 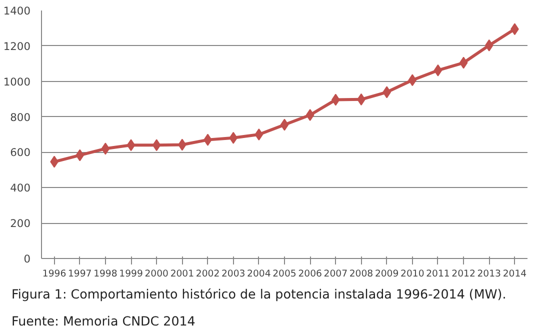 I want to click on x-tick-label: 2005, so click(x=284, y=274).